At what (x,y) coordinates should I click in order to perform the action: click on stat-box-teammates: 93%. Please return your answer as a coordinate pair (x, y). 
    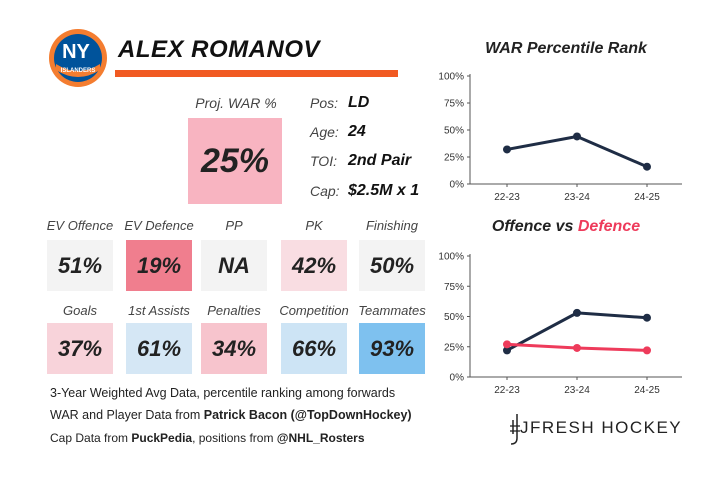
    Looking at the image, I should click on (392, 348).